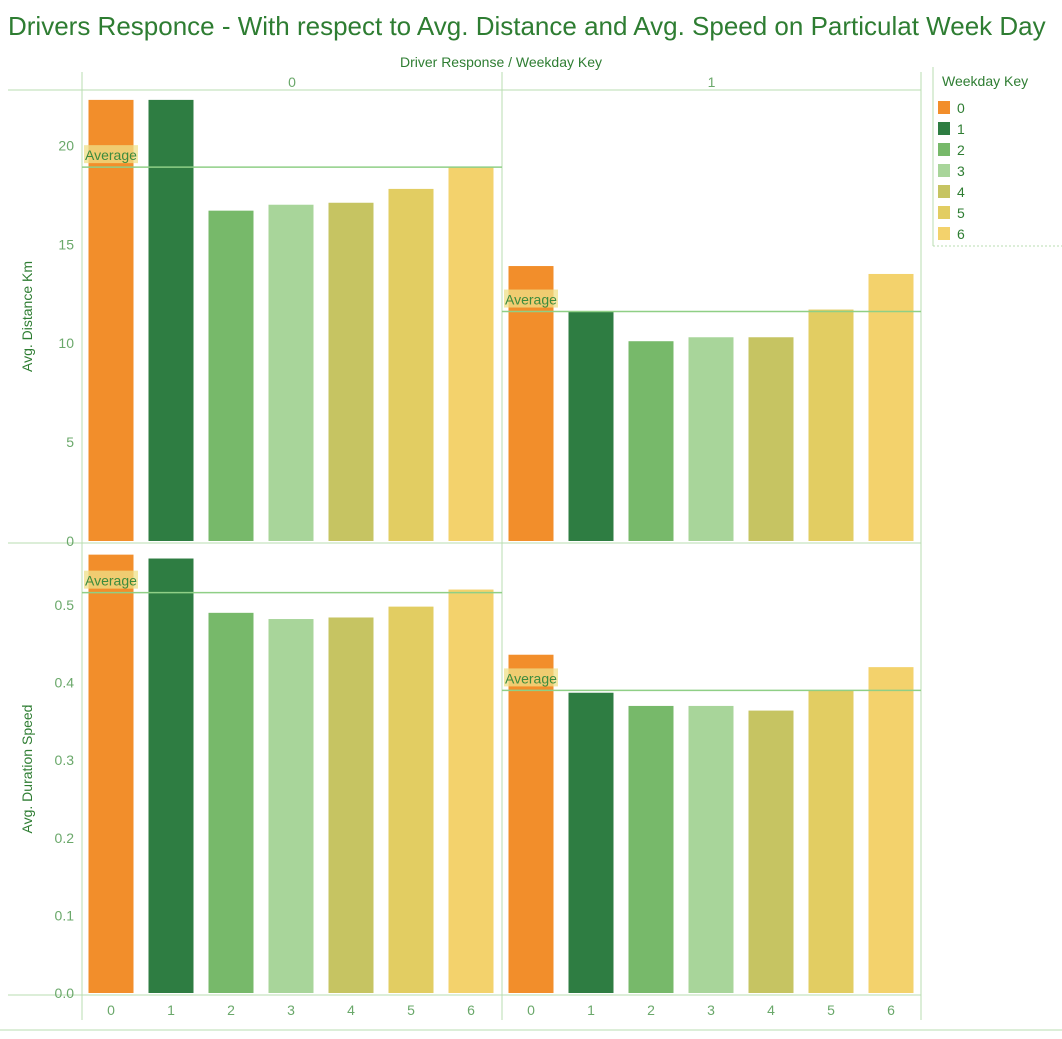 This screenshot has width=1062, height=1039. Describe the element at coordinates (292, 82) in the screenshot. I see `column-group-label: 0` at that location.